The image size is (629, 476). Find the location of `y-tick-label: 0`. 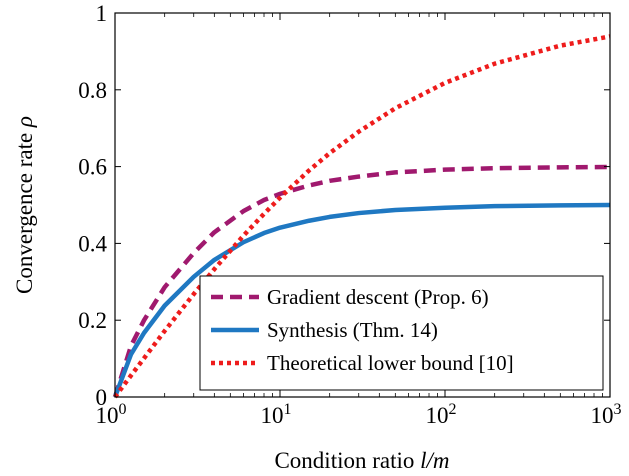

y-tick-label: 0 is located at coordinates (102, 397).